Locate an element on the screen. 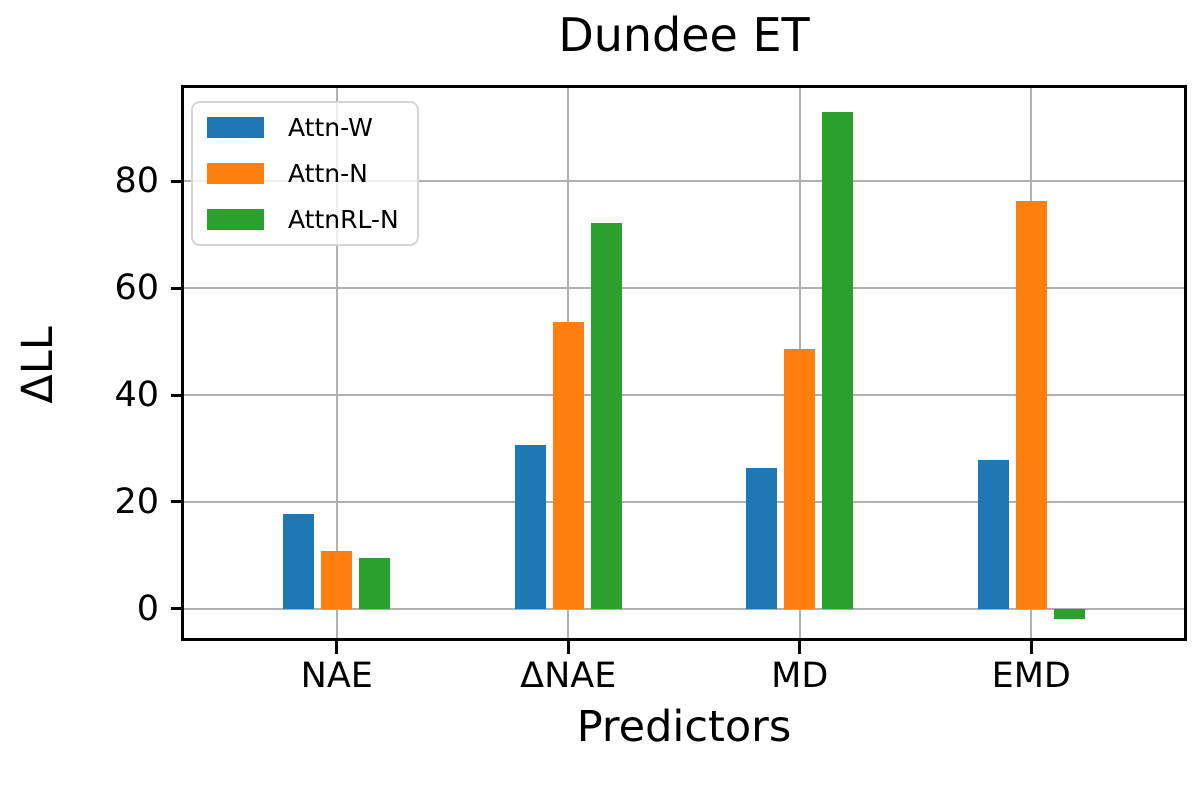 The height and width of the screenshot is (800, 1200). legend-item-attn-w: Attn-W is located at coordinates (303, 127).